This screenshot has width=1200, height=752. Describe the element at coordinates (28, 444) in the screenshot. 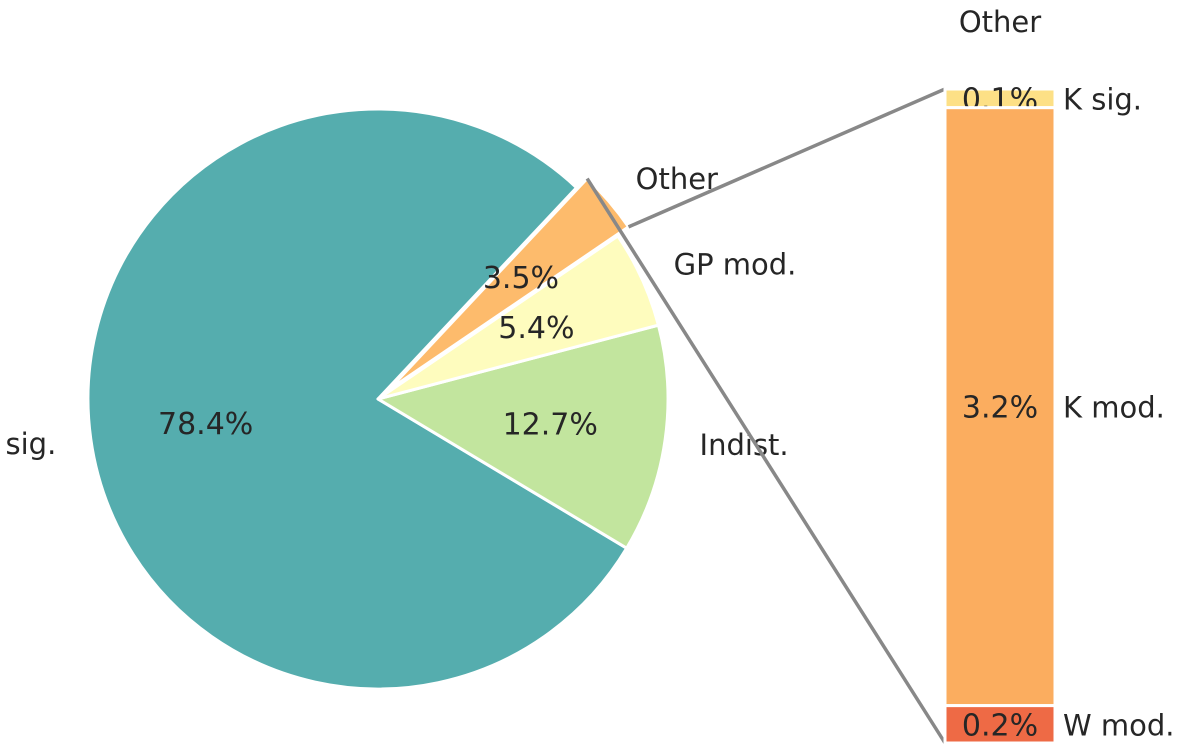

I see `pie-label-gp-sig: GP sig.` at that location.